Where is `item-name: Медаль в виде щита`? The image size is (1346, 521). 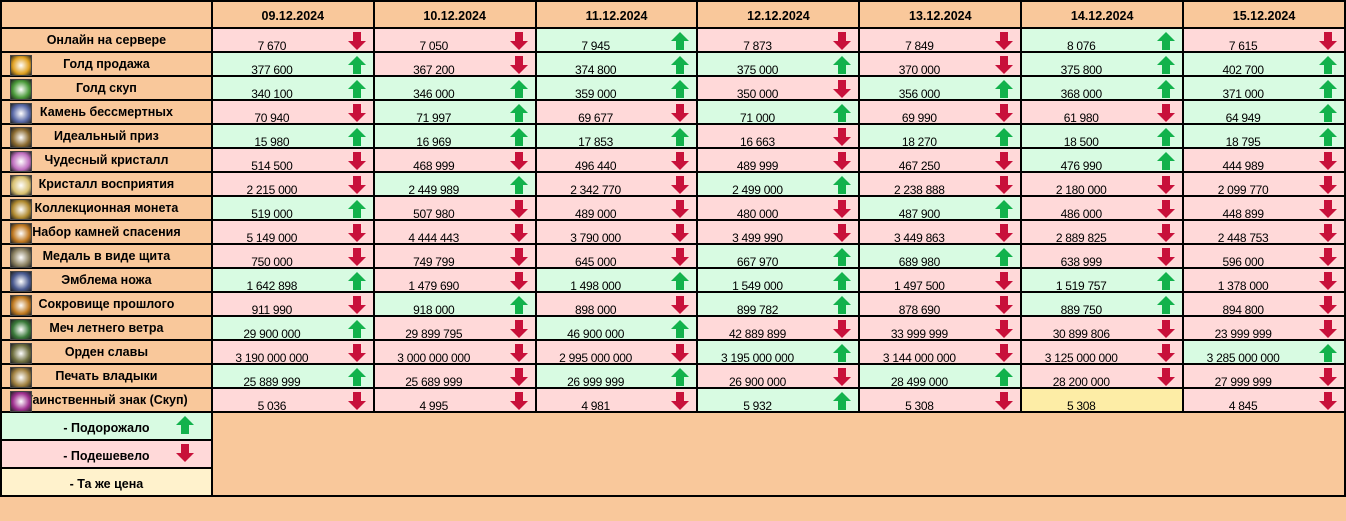 item-name: Медаль в виде щита is located at coordinates (106, 256).